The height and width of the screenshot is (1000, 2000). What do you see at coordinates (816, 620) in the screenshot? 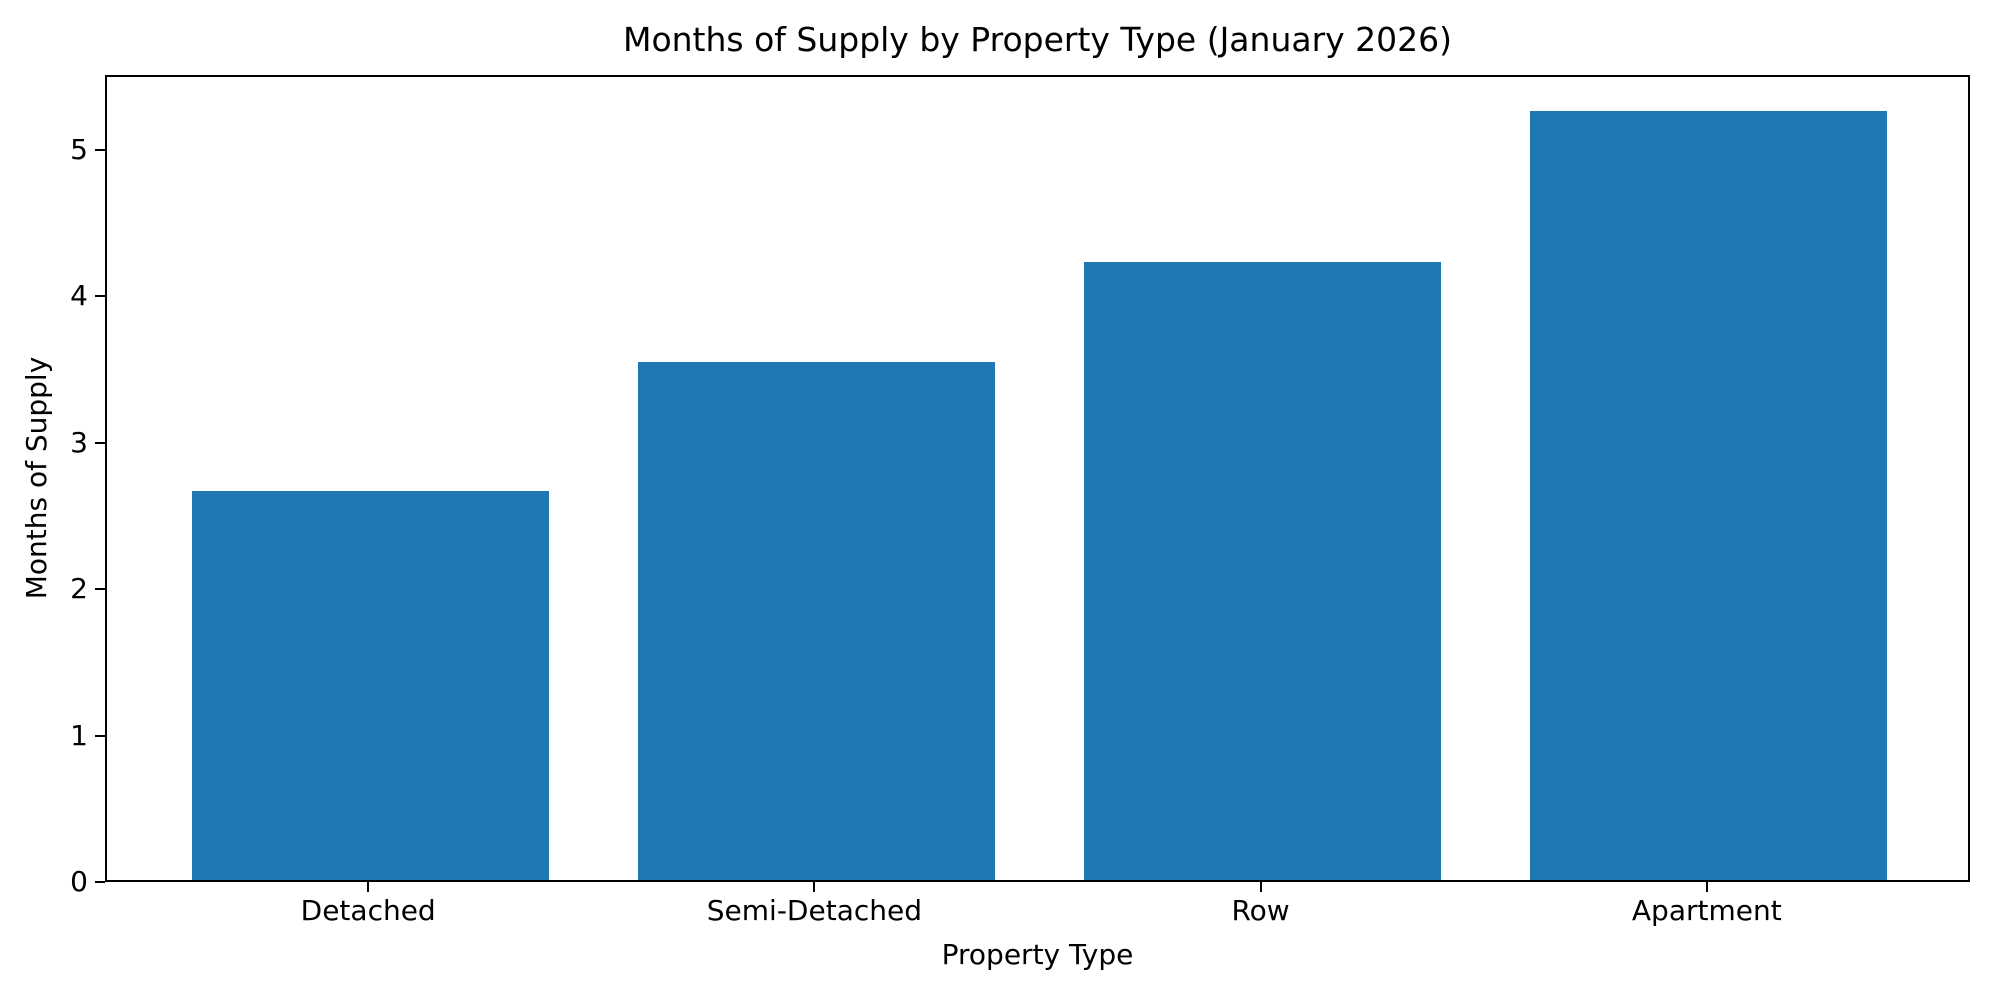
I see `bar-semi-detached` at bounding box center [816, 620].